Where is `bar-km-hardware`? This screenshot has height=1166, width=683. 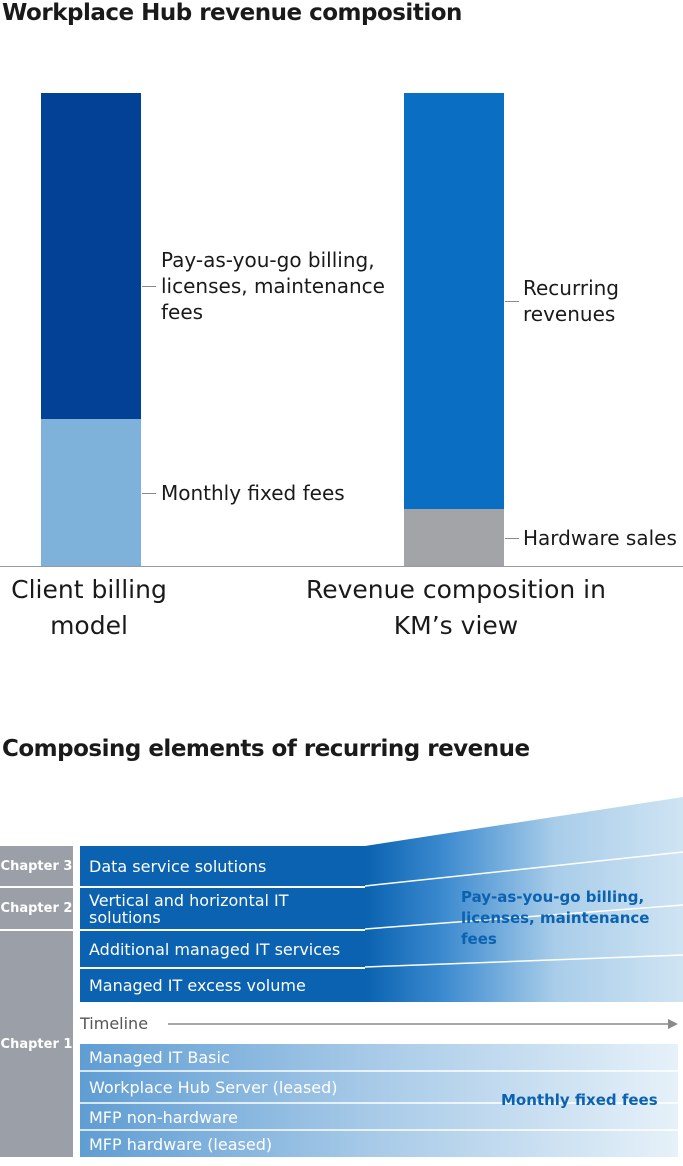 bar-km-hardware is located at coordinates (454, 537).